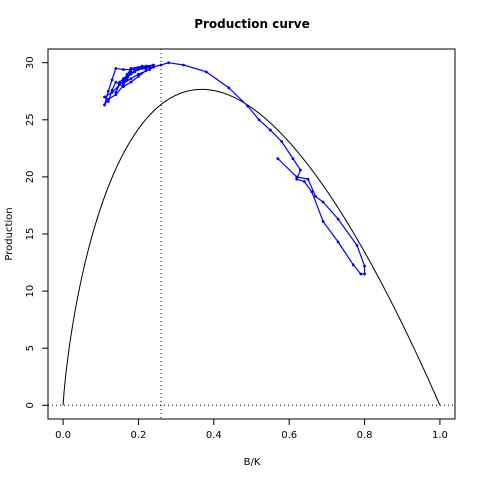  Describe the element at coordinates (289, 435) in the screenshot. I see `x-tick-label: 0.6` at that location.